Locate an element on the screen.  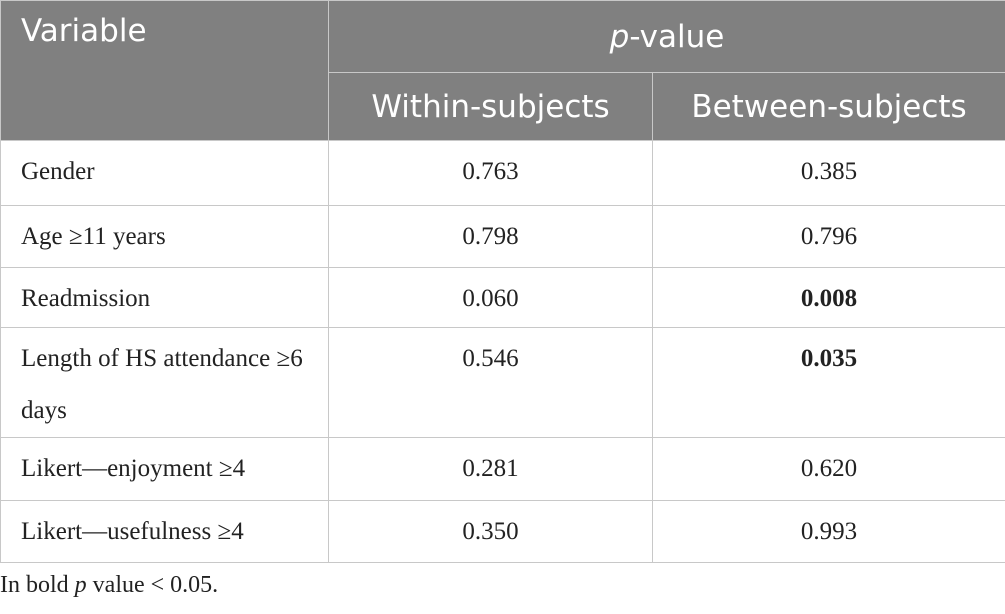
header-text: -value is located at coordinates (677, 36).